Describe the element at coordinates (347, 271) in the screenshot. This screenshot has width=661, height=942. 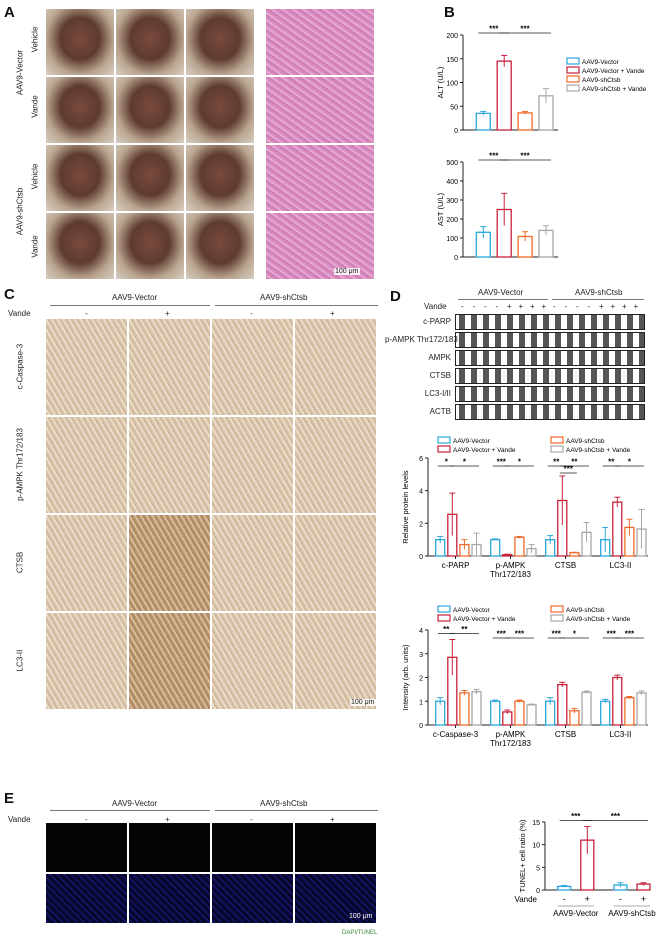
I see `scale-bar-a: 100 μm` at that location.